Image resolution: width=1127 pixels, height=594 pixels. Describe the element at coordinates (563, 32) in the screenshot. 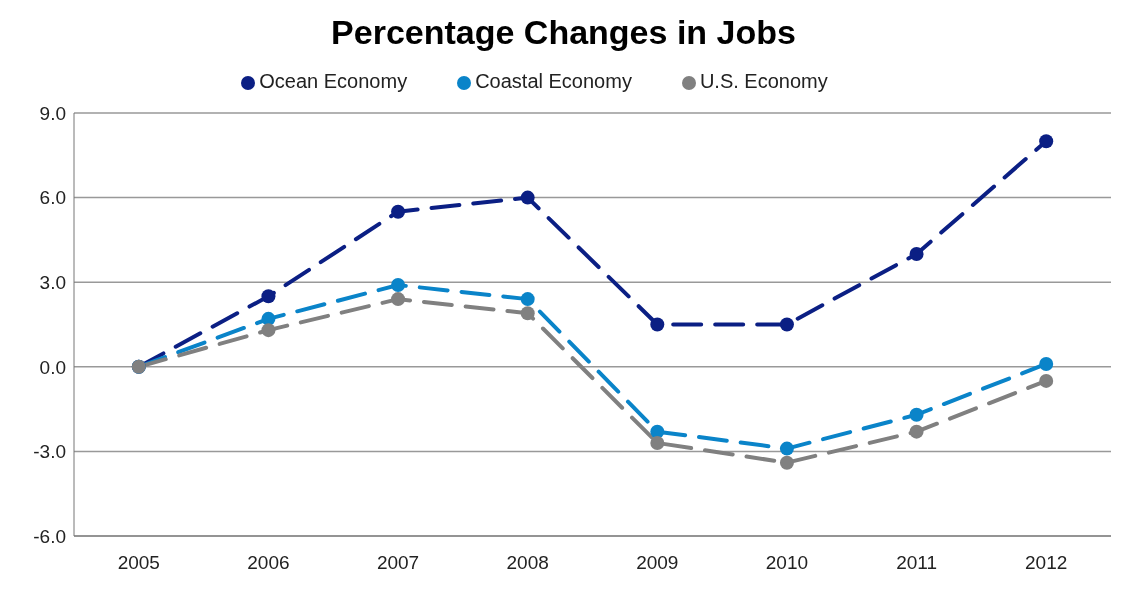

I see `chart-title: Percentage Changes in Jobs` at that location.